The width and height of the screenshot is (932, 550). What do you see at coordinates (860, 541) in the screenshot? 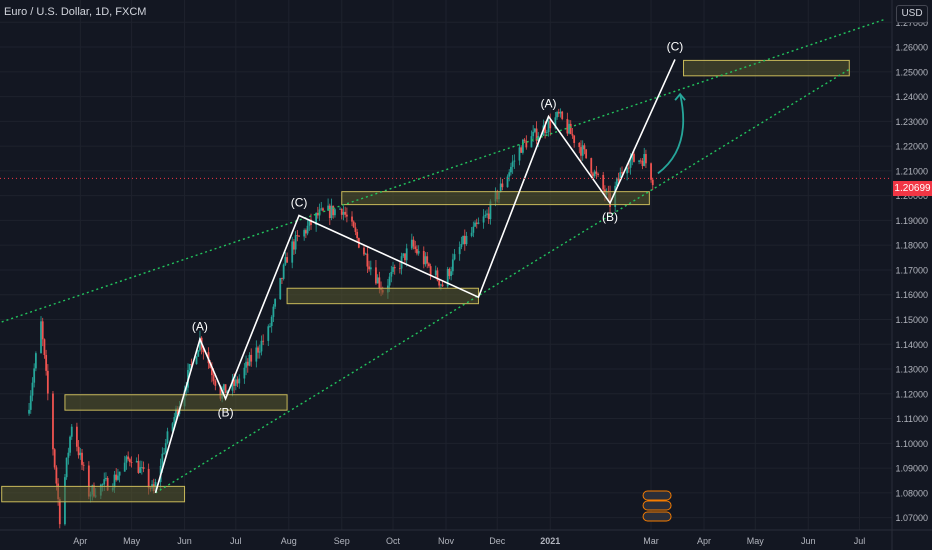
I see `x-tick-label: Jul` at bounding box center [860, 541].